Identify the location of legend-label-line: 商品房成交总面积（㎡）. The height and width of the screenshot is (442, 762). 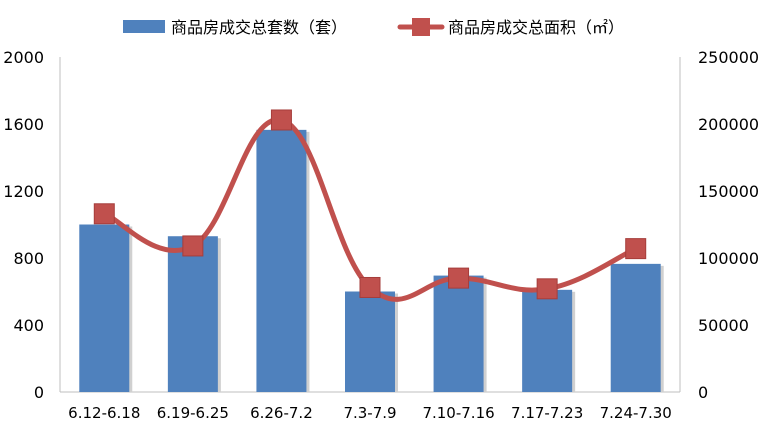
(536, 27).